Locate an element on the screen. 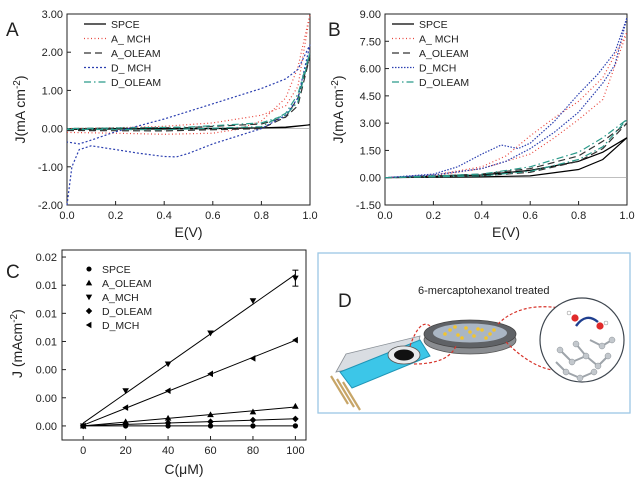 The image size is (636, 492). series-line-spce is located at coordinates (188, 127).